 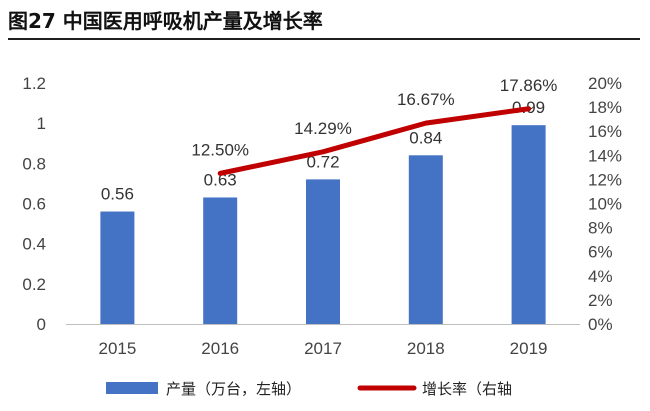 I want to click on growth-rate-value-label: 16.67%, so click(x=426, y=99).